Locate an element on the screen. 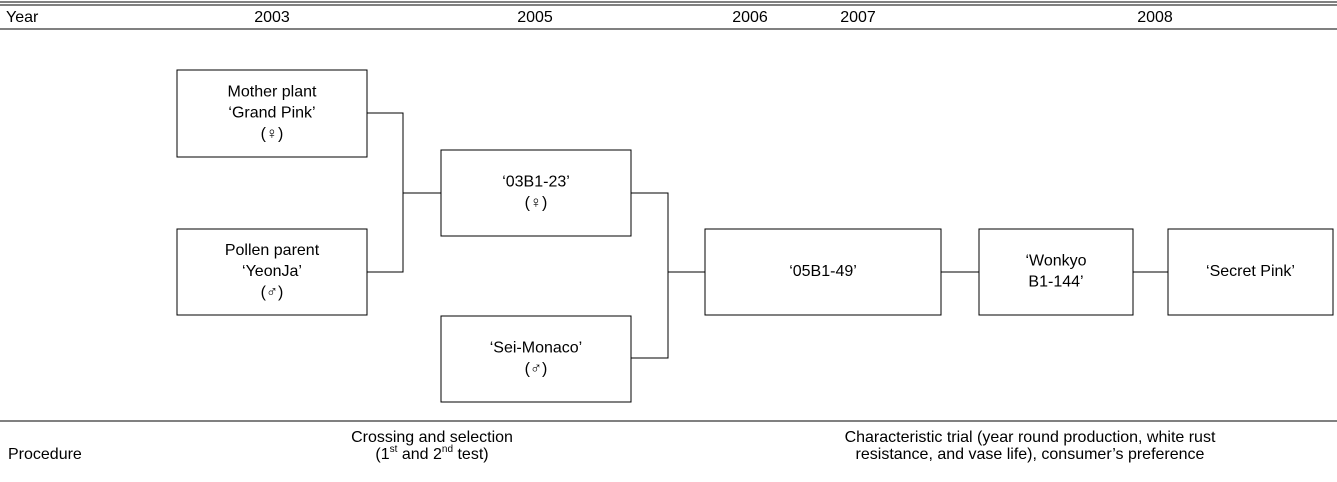 The height and width of the screenshot is (482, 1337). procedure-text: (1st and 2nd test) is located at coordinates (431, 454).